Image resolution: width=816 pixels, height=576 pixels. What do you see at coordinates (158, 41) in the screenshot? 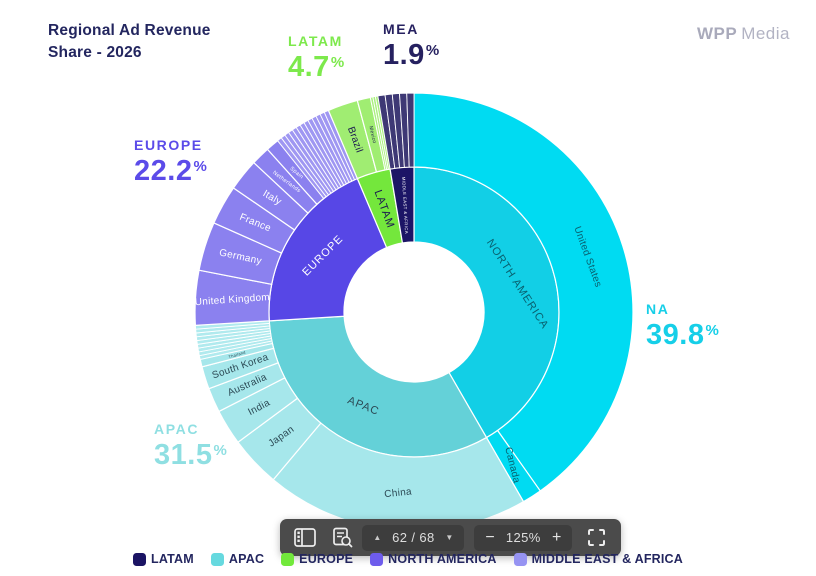
I see `page-title: Regional Ad Revenue Share - 2026` at bounding box center [158, 41].